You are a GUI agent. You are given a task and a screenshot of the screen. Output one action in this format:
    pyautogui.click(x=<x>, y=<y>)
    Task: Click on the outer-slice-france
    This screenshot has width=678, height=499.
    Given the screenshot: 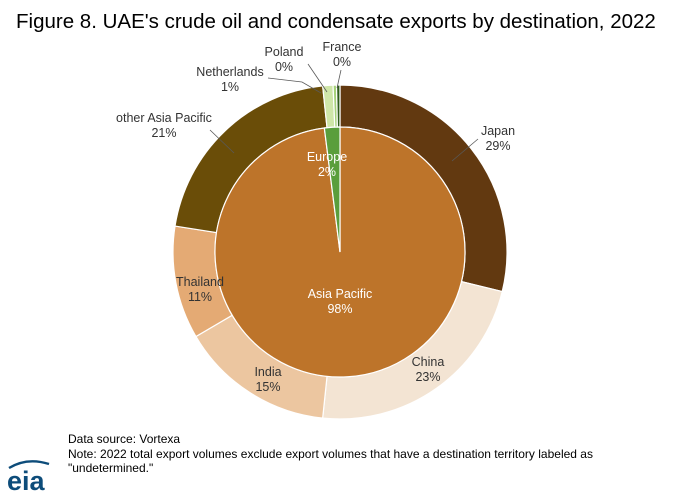 What is the action you would take?
    pyautogui.click(x=338, y=106)
    